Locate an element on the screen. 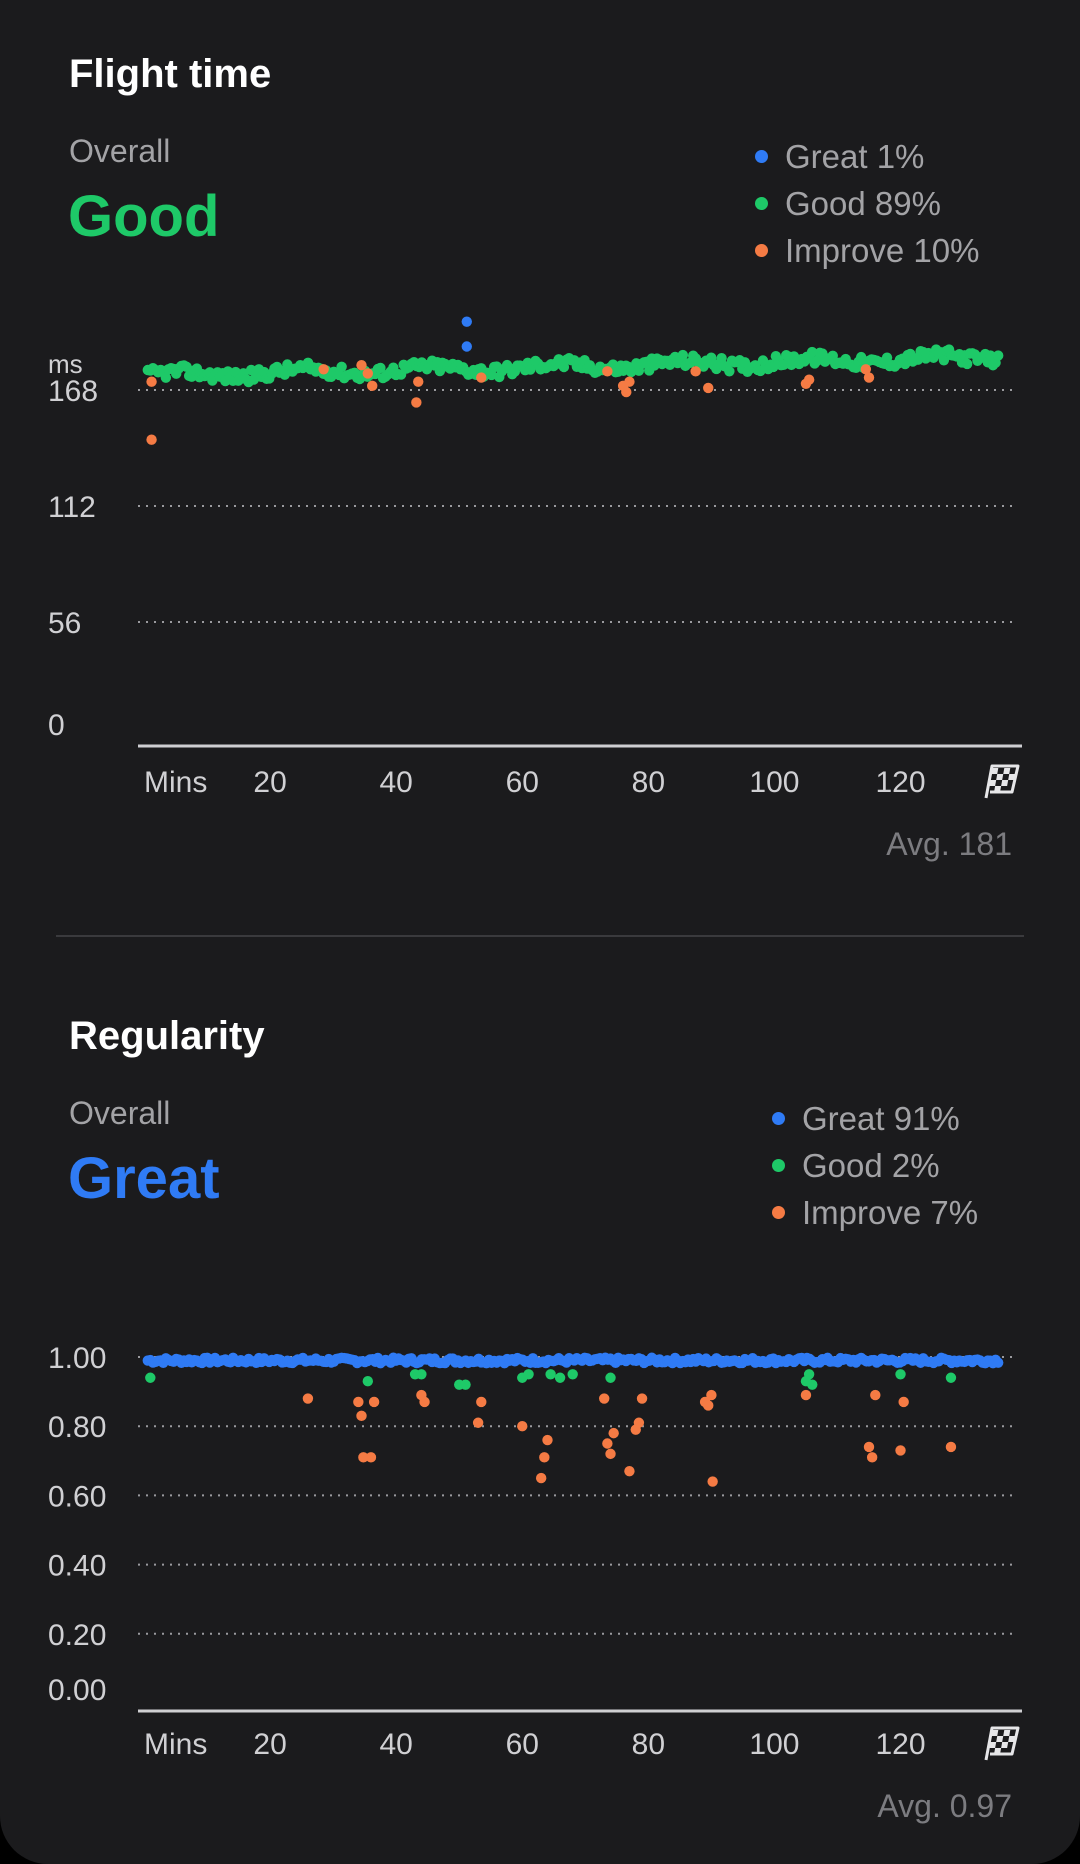 Image resolution: width=1080 pixels, height=1864 pixels. overall-value: Good is located at coordinates (144, 216).